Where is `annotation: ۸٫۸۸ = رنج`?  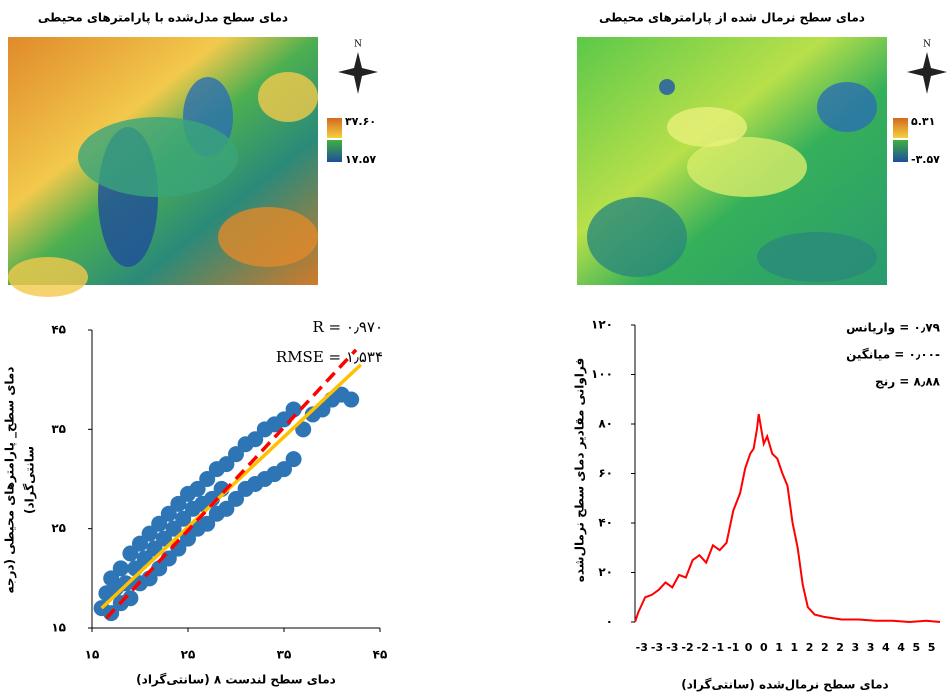
annotation: ۸٫۸۸ = رنج is located at coordinates (908, 382).